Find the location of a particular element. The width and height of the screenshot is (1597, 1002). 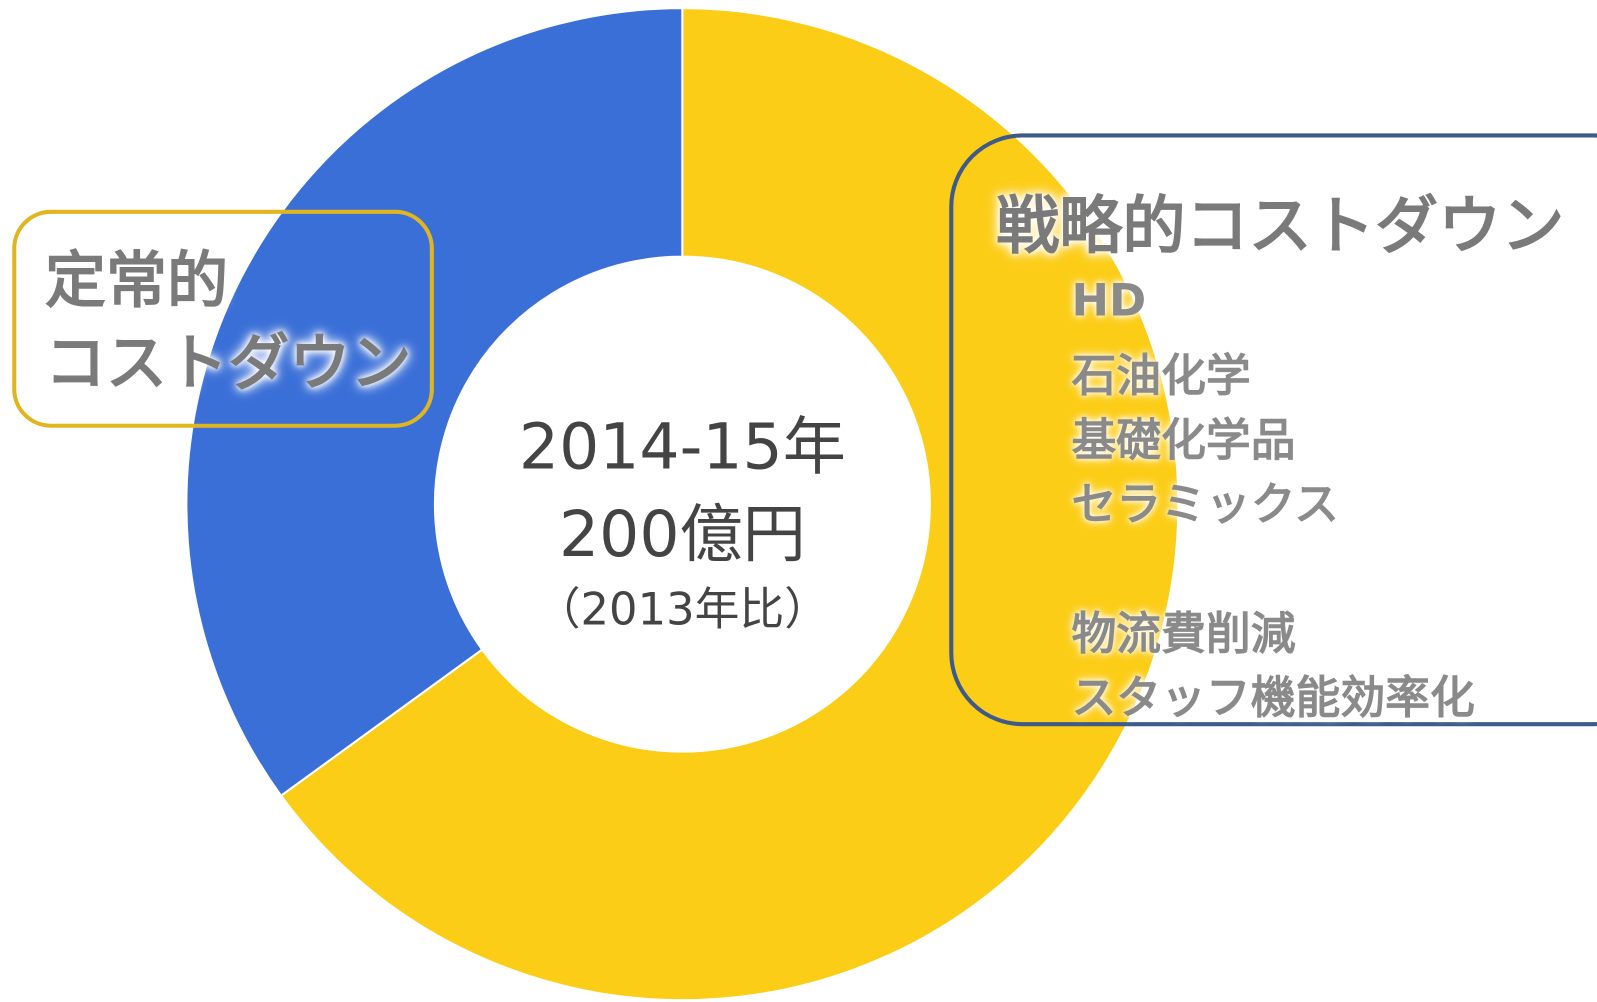

item-text: セラミックス is located at coordinates (1205, 504).